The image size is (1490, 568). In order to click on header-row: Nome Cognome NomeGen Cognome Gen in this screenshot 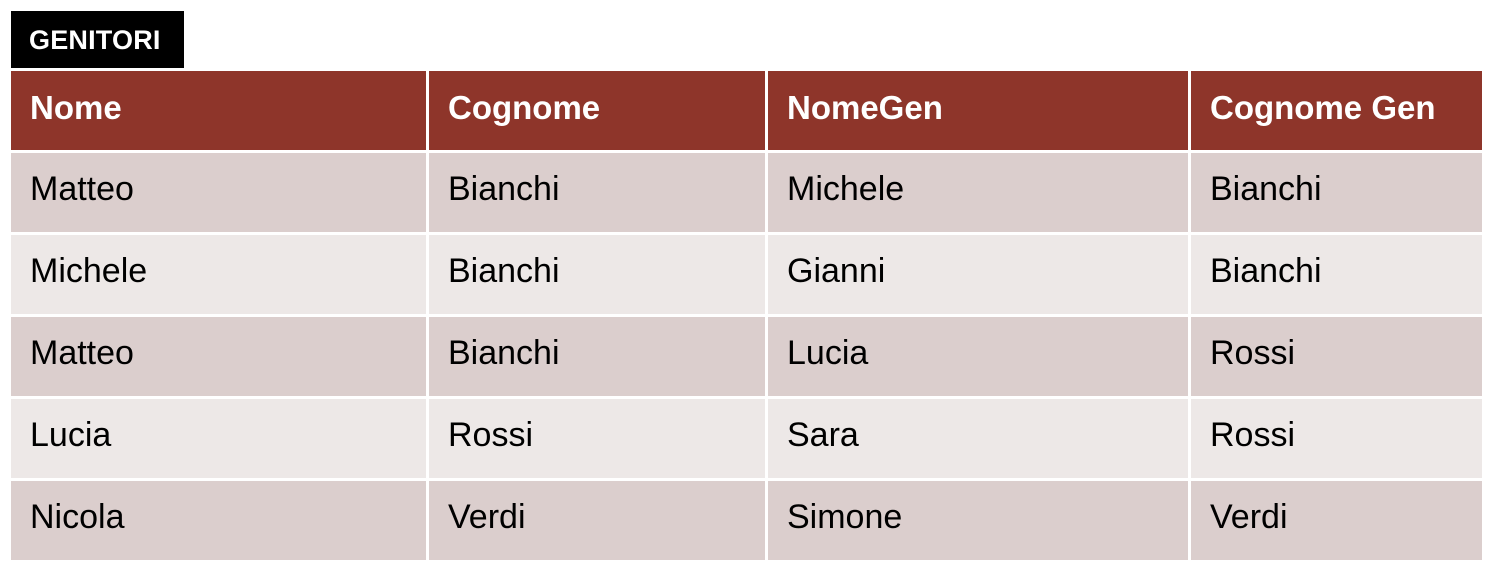, I will do `click(746, 110)`.